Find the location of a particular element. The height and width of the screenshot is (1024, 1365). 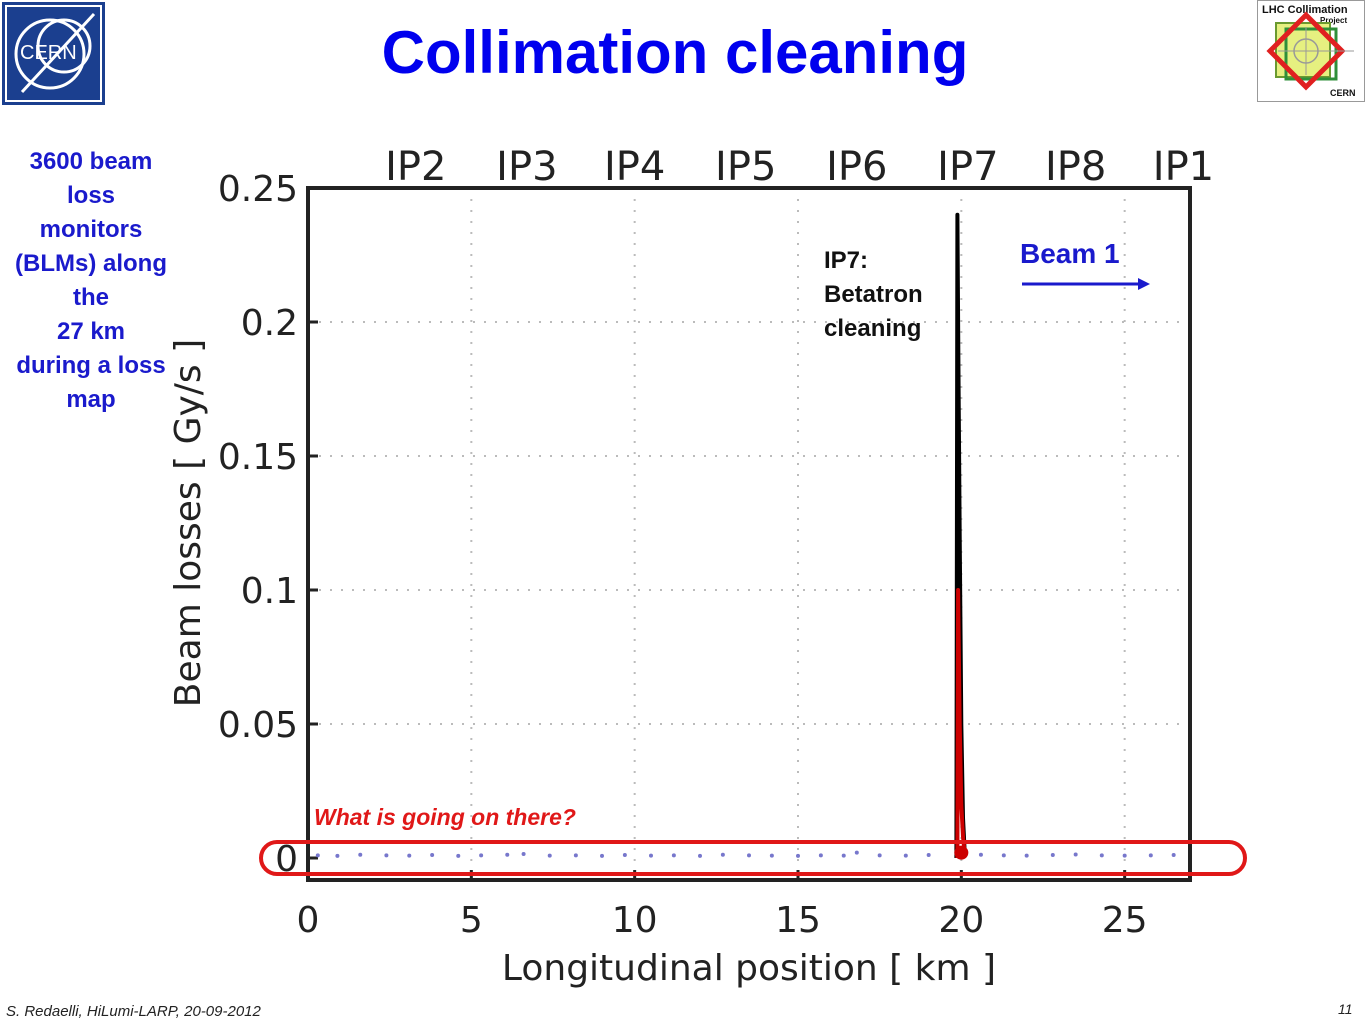

ip-label: IP3 is located at coordinates (526, 167).